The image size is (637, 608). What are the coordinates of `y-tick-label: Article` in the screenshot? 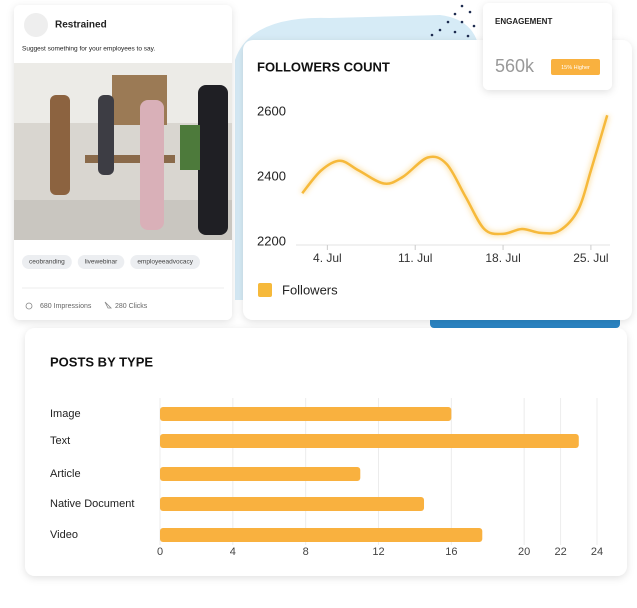 It's located at (65, 474).